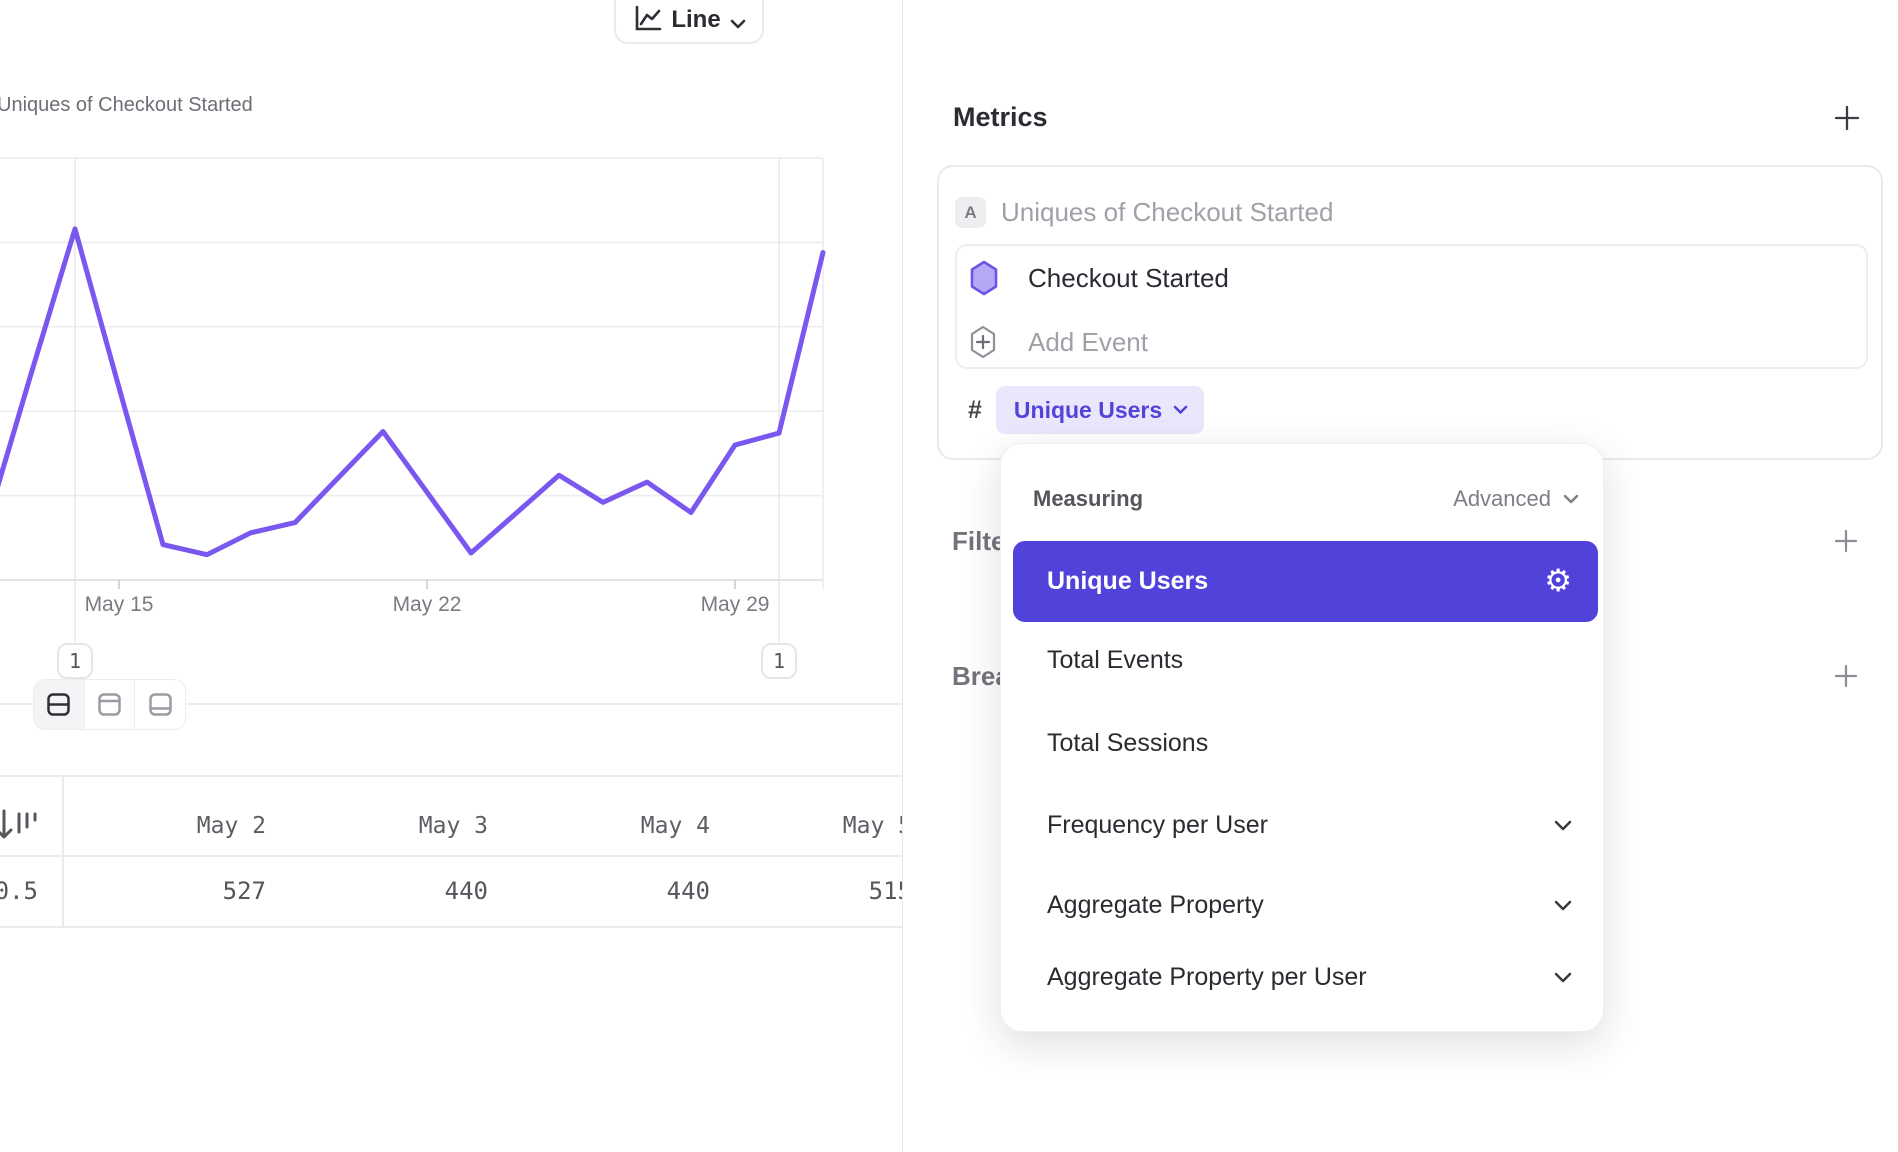  I want to click on menu-item-aggregate-property: Aggregate Property, so click(1305, 905).